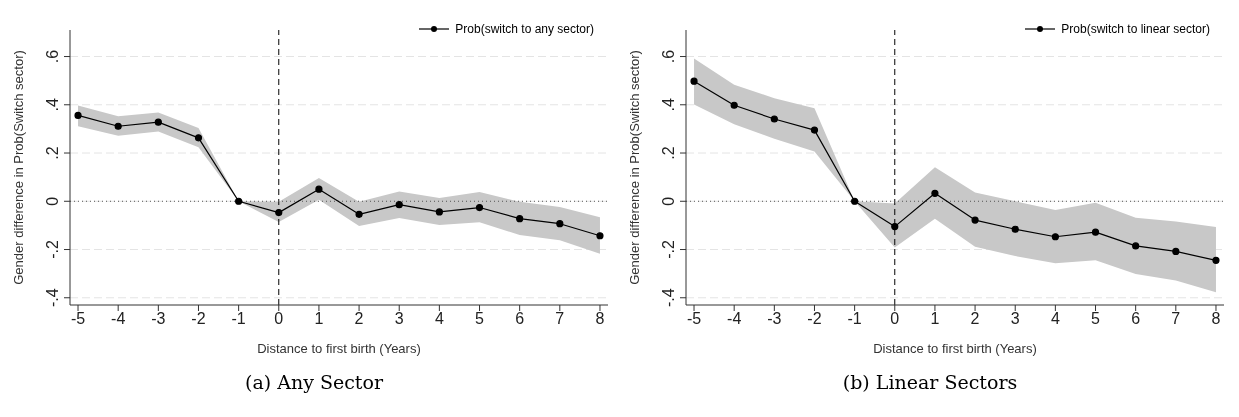 The image size is (1239, 417). Describe the element at coordinates (930, 382) in the screenshot. I see `text: (b) Linear Sectors` at that location.